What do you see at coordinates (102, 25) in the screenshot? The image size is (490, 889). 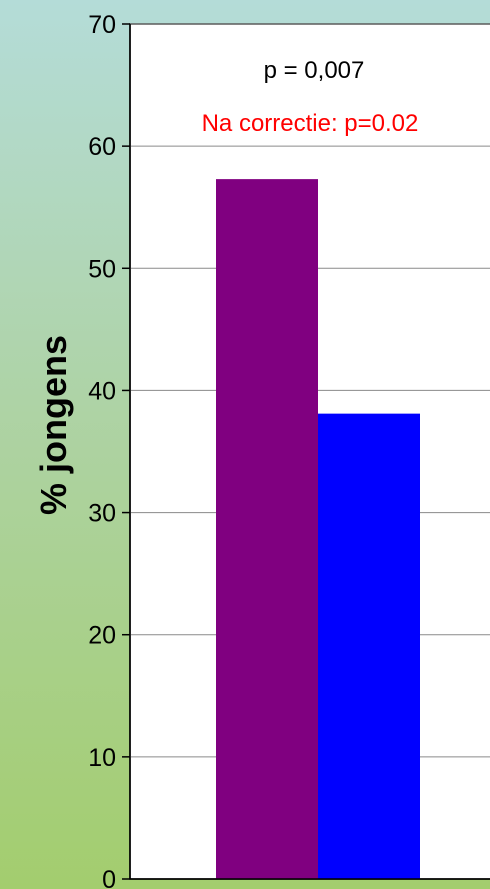 I see `y-tick-label: 70` at bounding box center [102, 25].